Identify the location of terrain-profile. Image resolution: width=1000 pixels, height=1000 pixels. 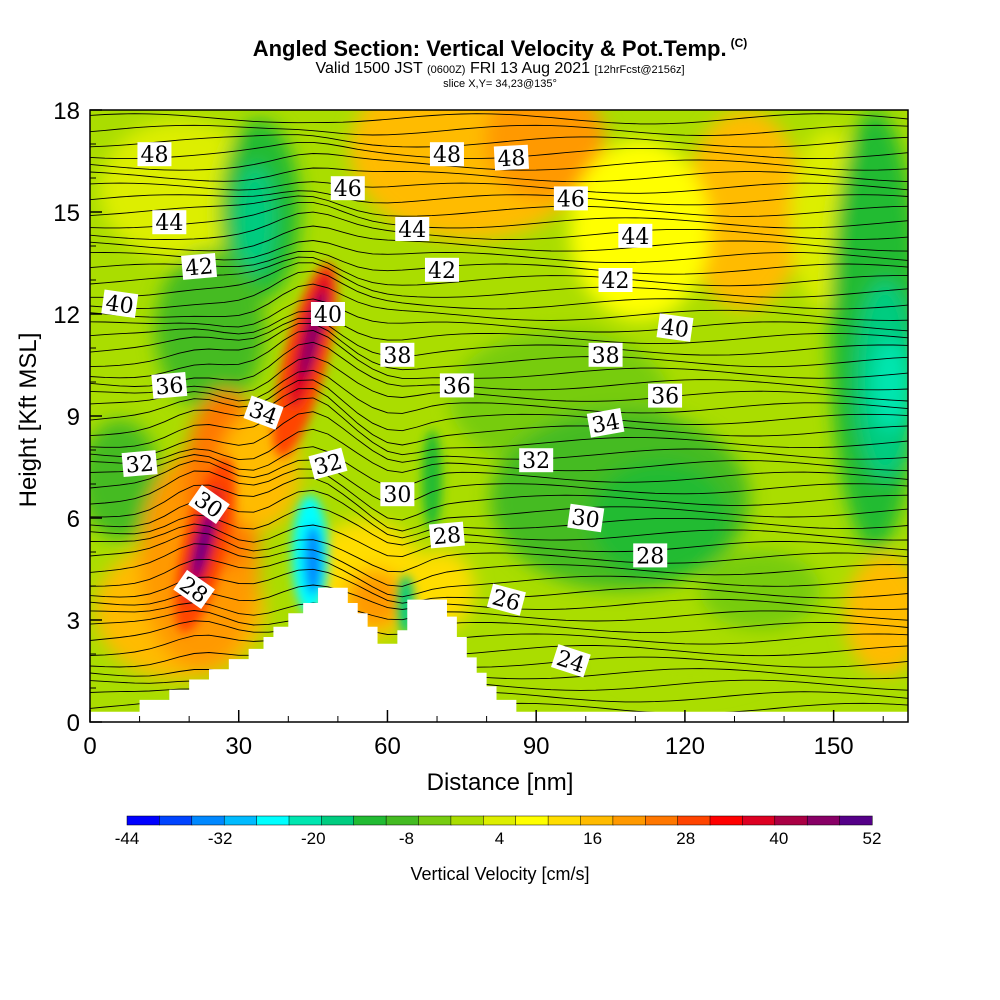
(499, 654).